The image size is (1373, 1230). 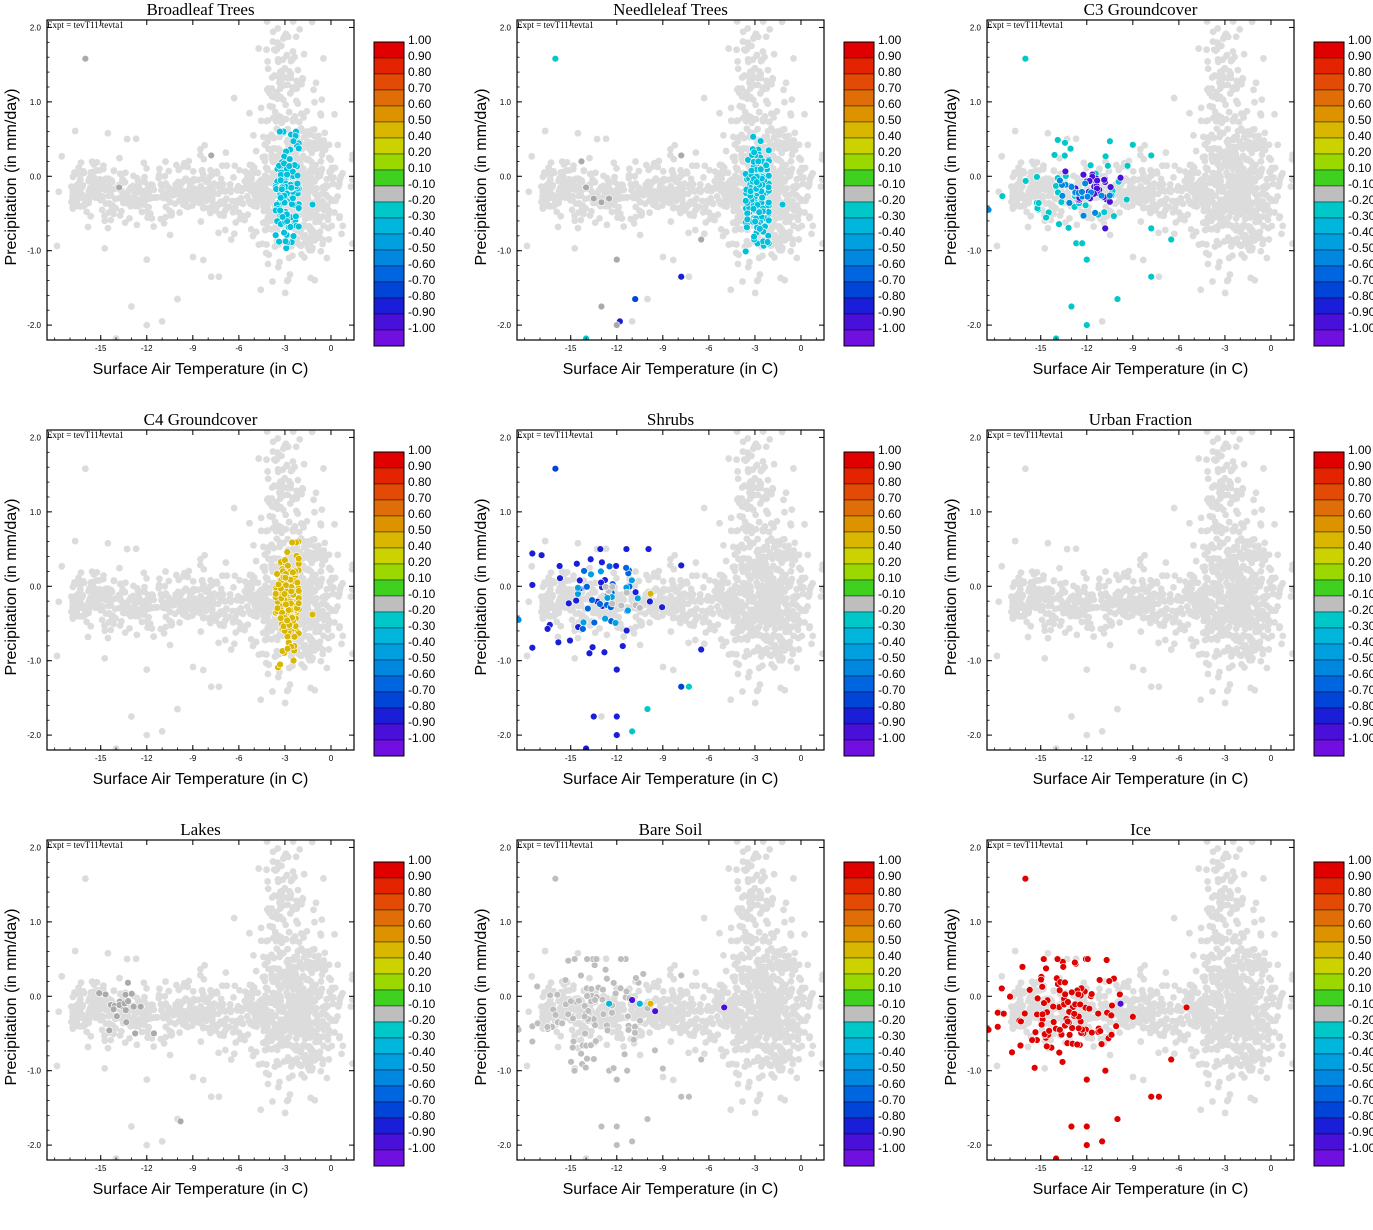 What do you see at coordinates (892, 232) in the screenshot?
I see `colorbar-label: -0.40` at bounding box center [892, 232].